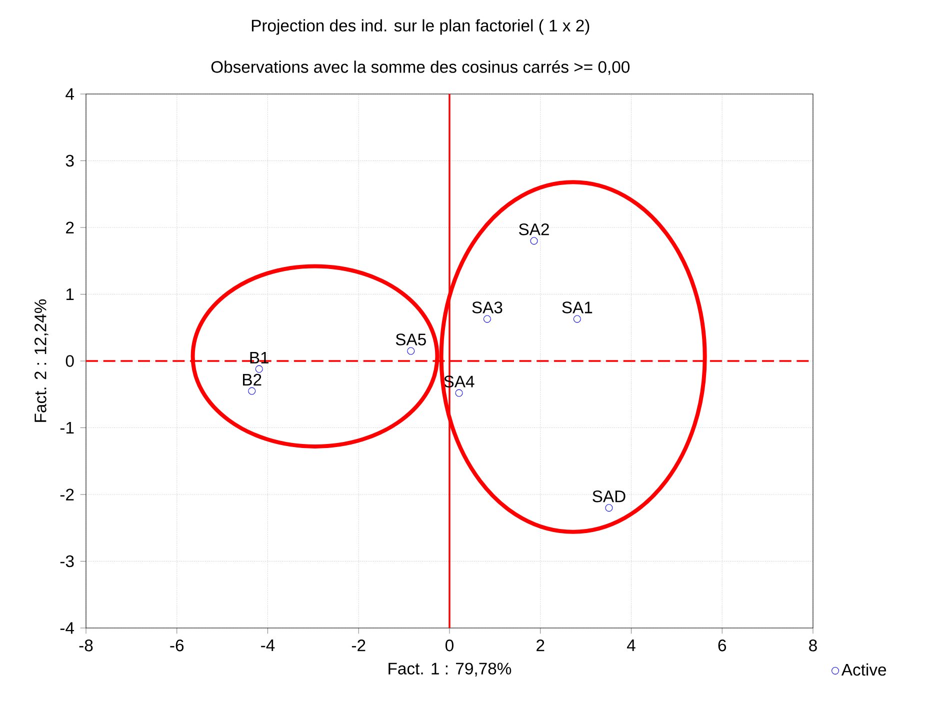 The height and width of the screenshot is (704, 931). I want to click on annotation: SA1, so click(577, 308).